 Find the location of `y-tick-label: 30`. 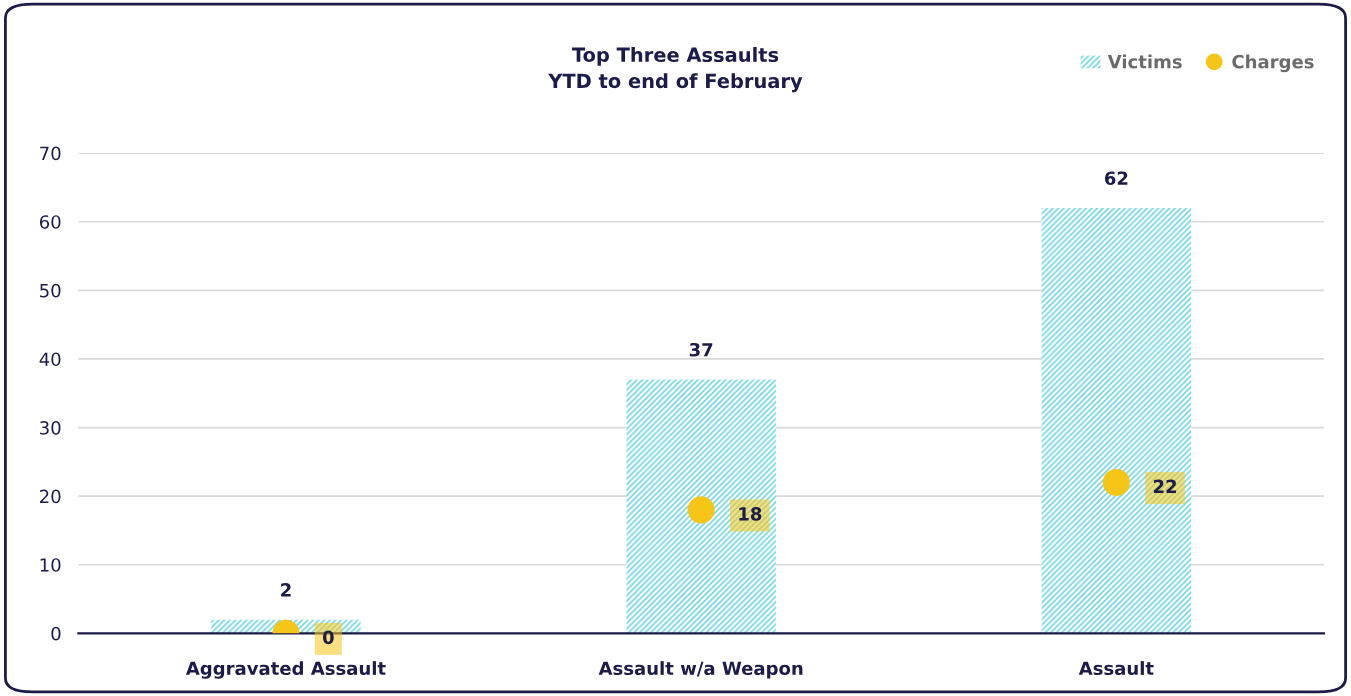

y-tick-label: 30 is located at coordinates (50, 428).